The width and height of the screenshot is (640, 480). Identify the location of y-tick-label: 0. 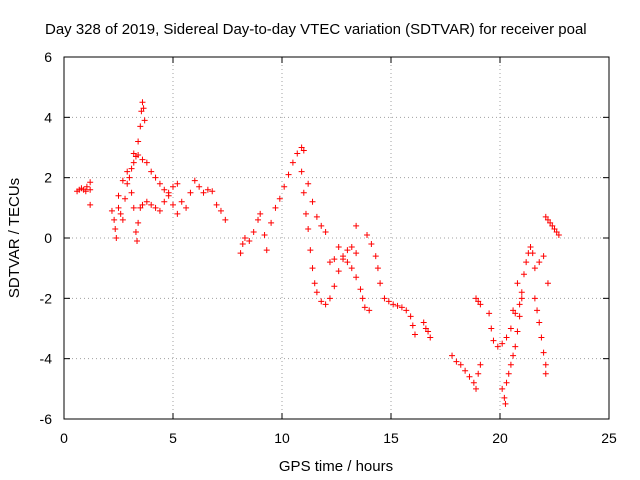
(48, 238).